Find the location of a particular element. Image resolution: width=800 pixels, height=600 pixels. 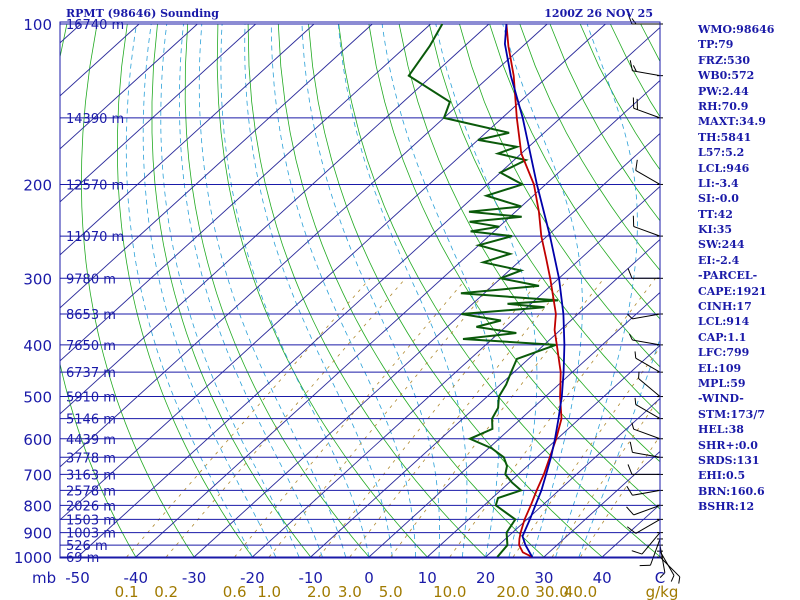

temperature-trace is located at coordinates (534, 290).